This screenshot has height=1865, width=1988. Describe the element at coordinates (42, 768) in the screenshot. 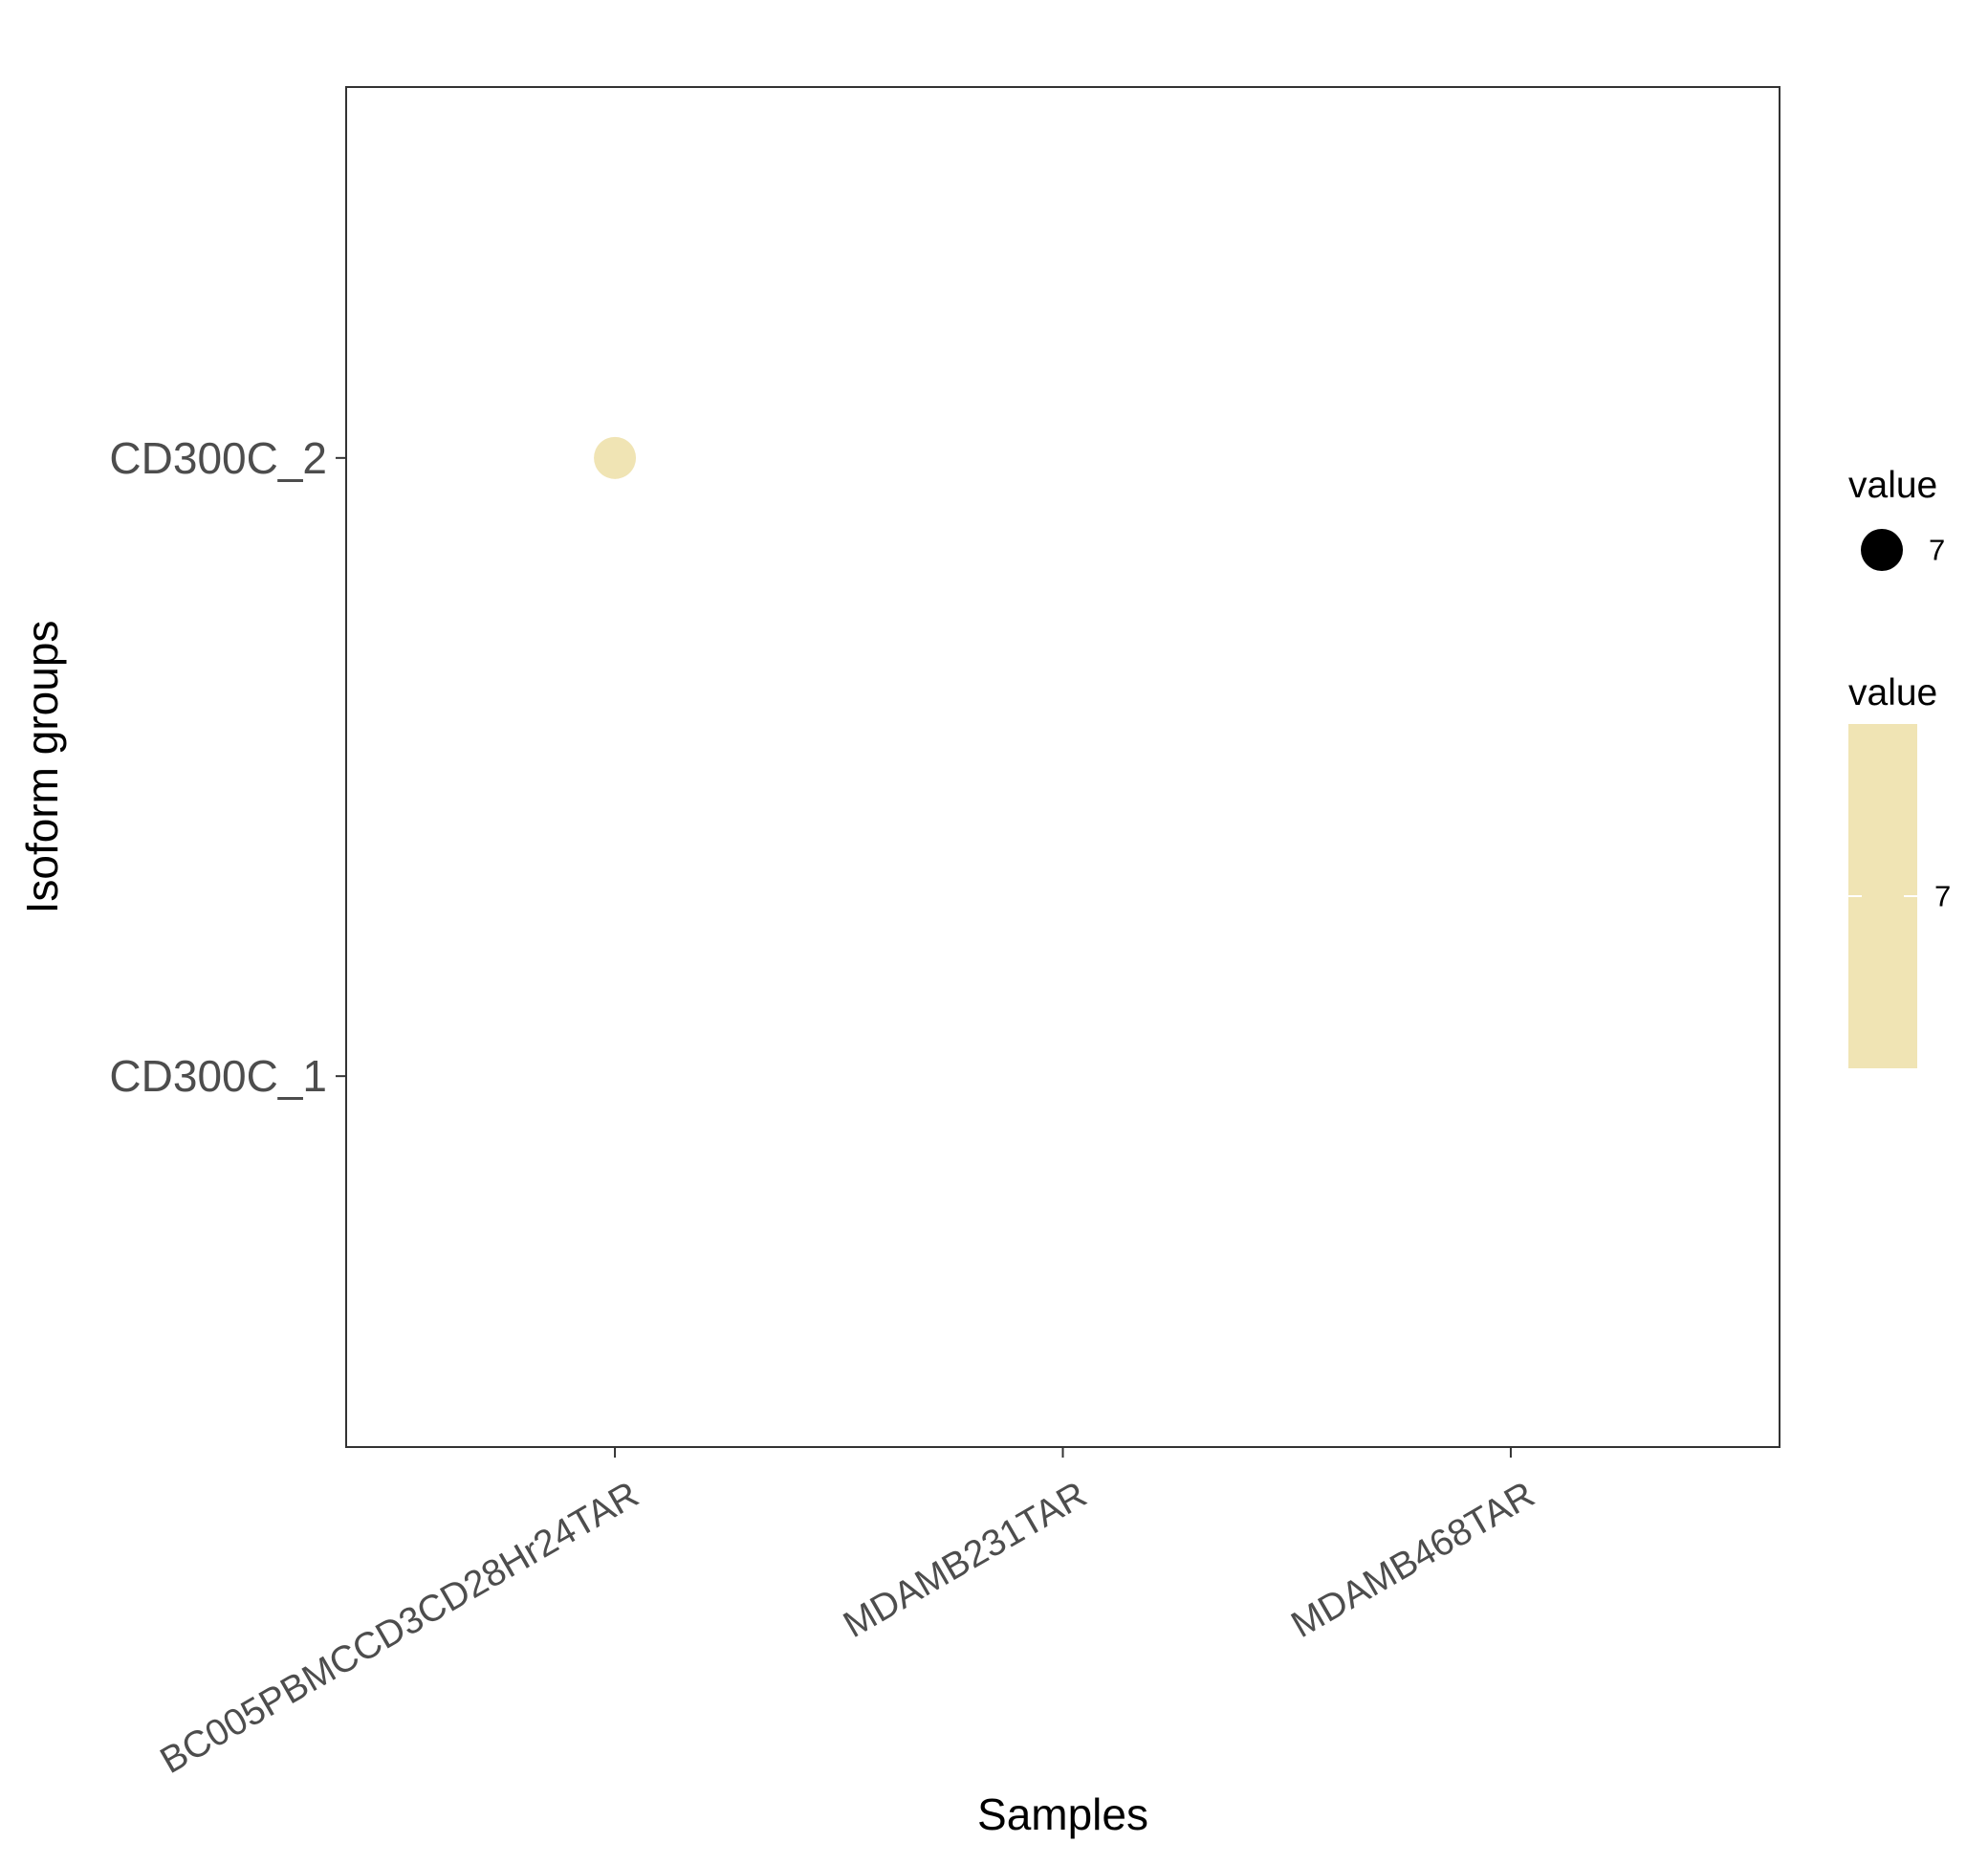

I see `y-axis-title: Isoform groups` at that location.